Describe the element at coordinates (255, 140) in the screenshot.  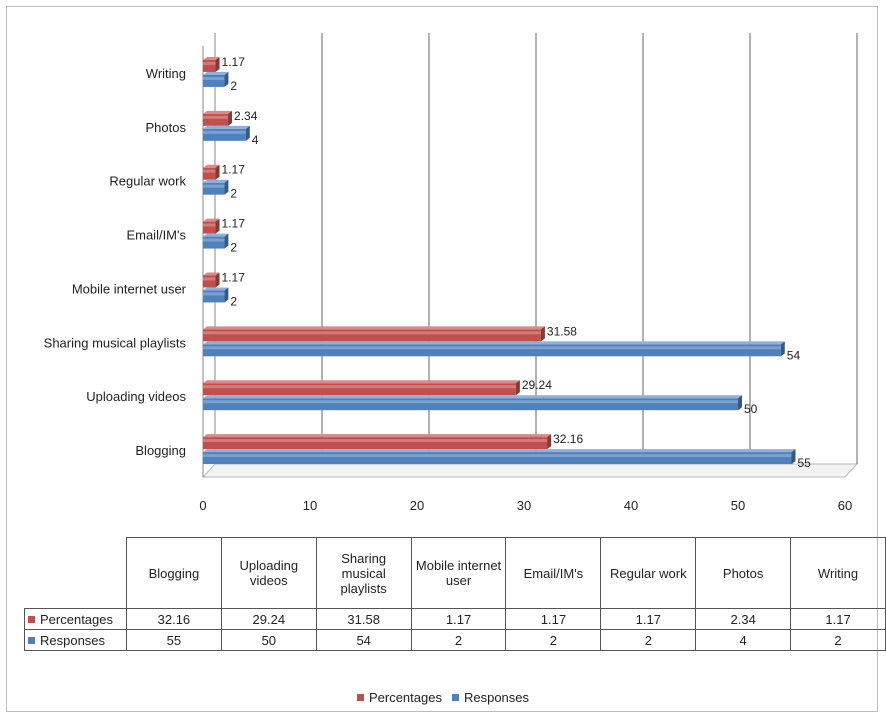
I see `data-label-responses-photos: 4` at that location.